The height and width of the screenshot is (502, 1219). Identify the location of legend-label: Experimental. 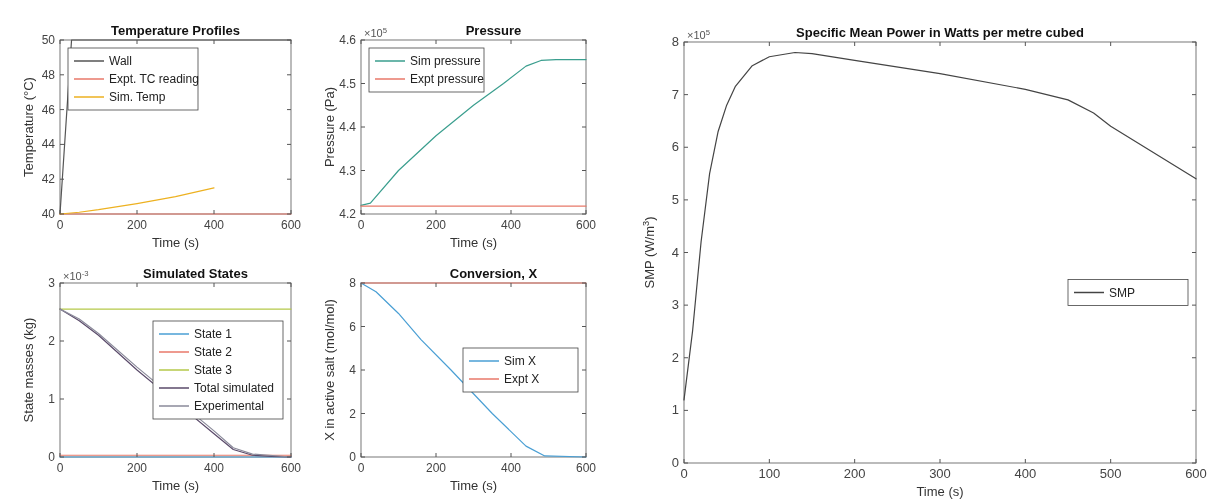
(229, 406).